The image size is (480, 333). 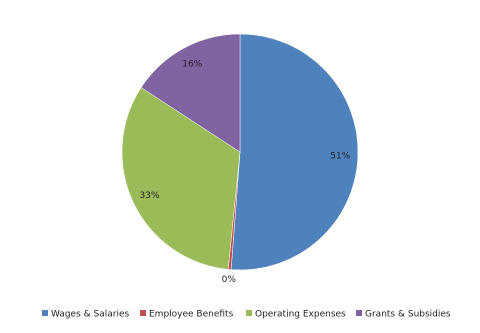 What do you see at coordinates (90, 315) in the screenshot?
I see `legend-label: Wages & Salaries` at bounding box center [90, 315].